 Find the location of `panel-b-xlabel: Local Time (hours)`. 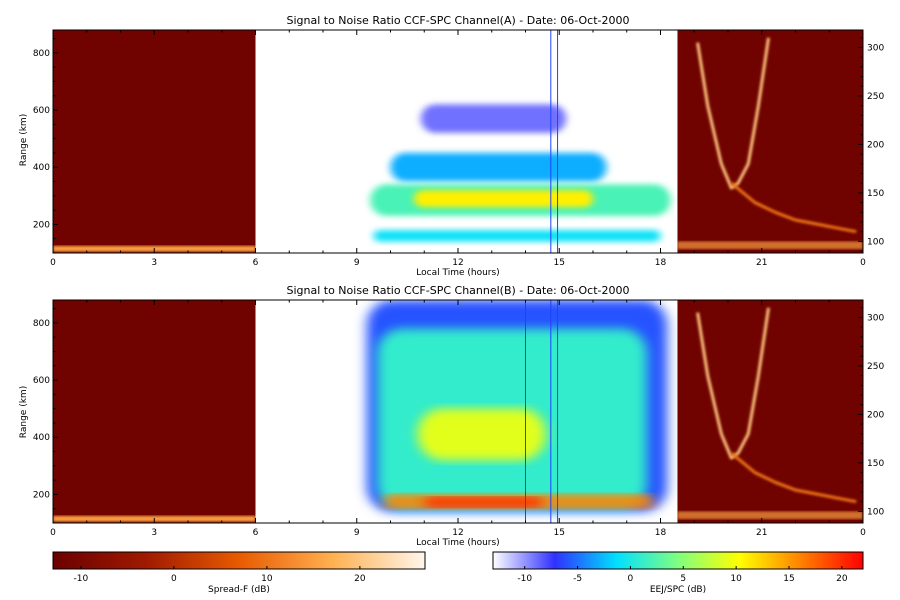

panel-b-xlabel: Local Time (hours) is located at coordinates (457, 543).